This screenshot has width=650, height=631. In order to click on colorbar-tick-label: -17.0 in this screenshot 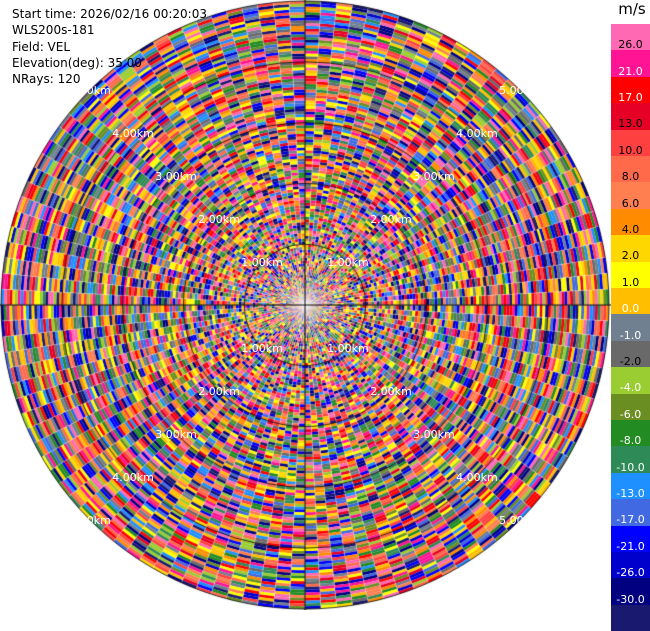, I will do `click(630, 520)`.